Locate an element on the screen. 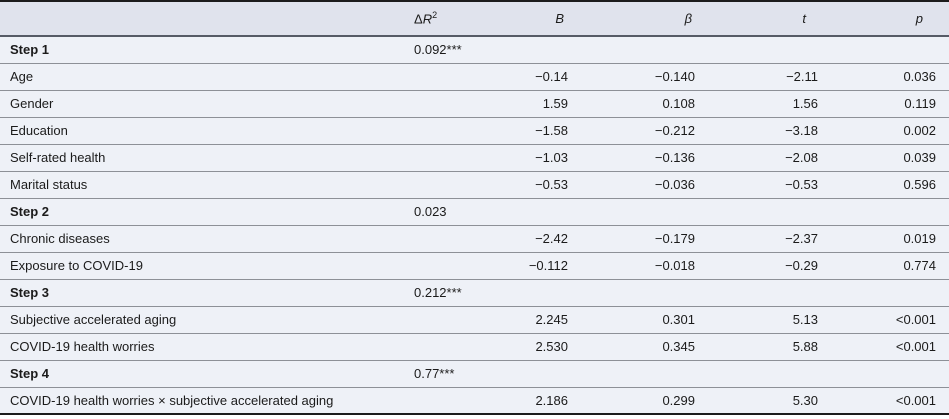 This screenshot has width=949, height=419. cell-delta-r2: 0.023 is located at coordinates (430, 211).